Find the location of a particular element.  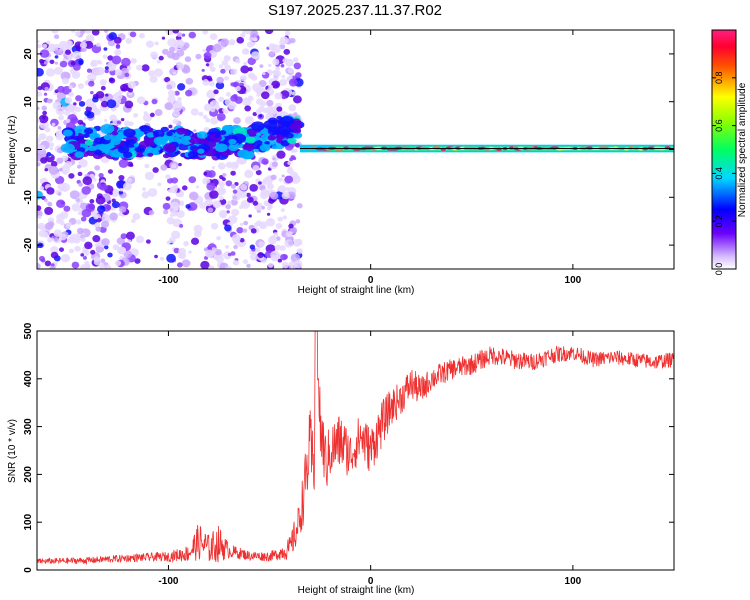

x-tick-label: -100 is located at coordinates (168, 280).